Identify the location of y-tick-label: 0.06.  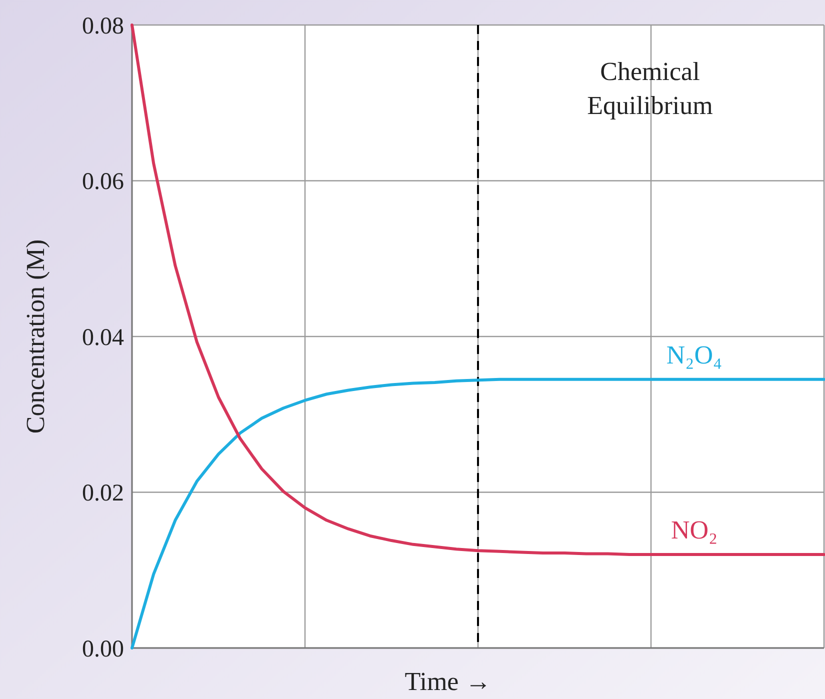
(103, 182).